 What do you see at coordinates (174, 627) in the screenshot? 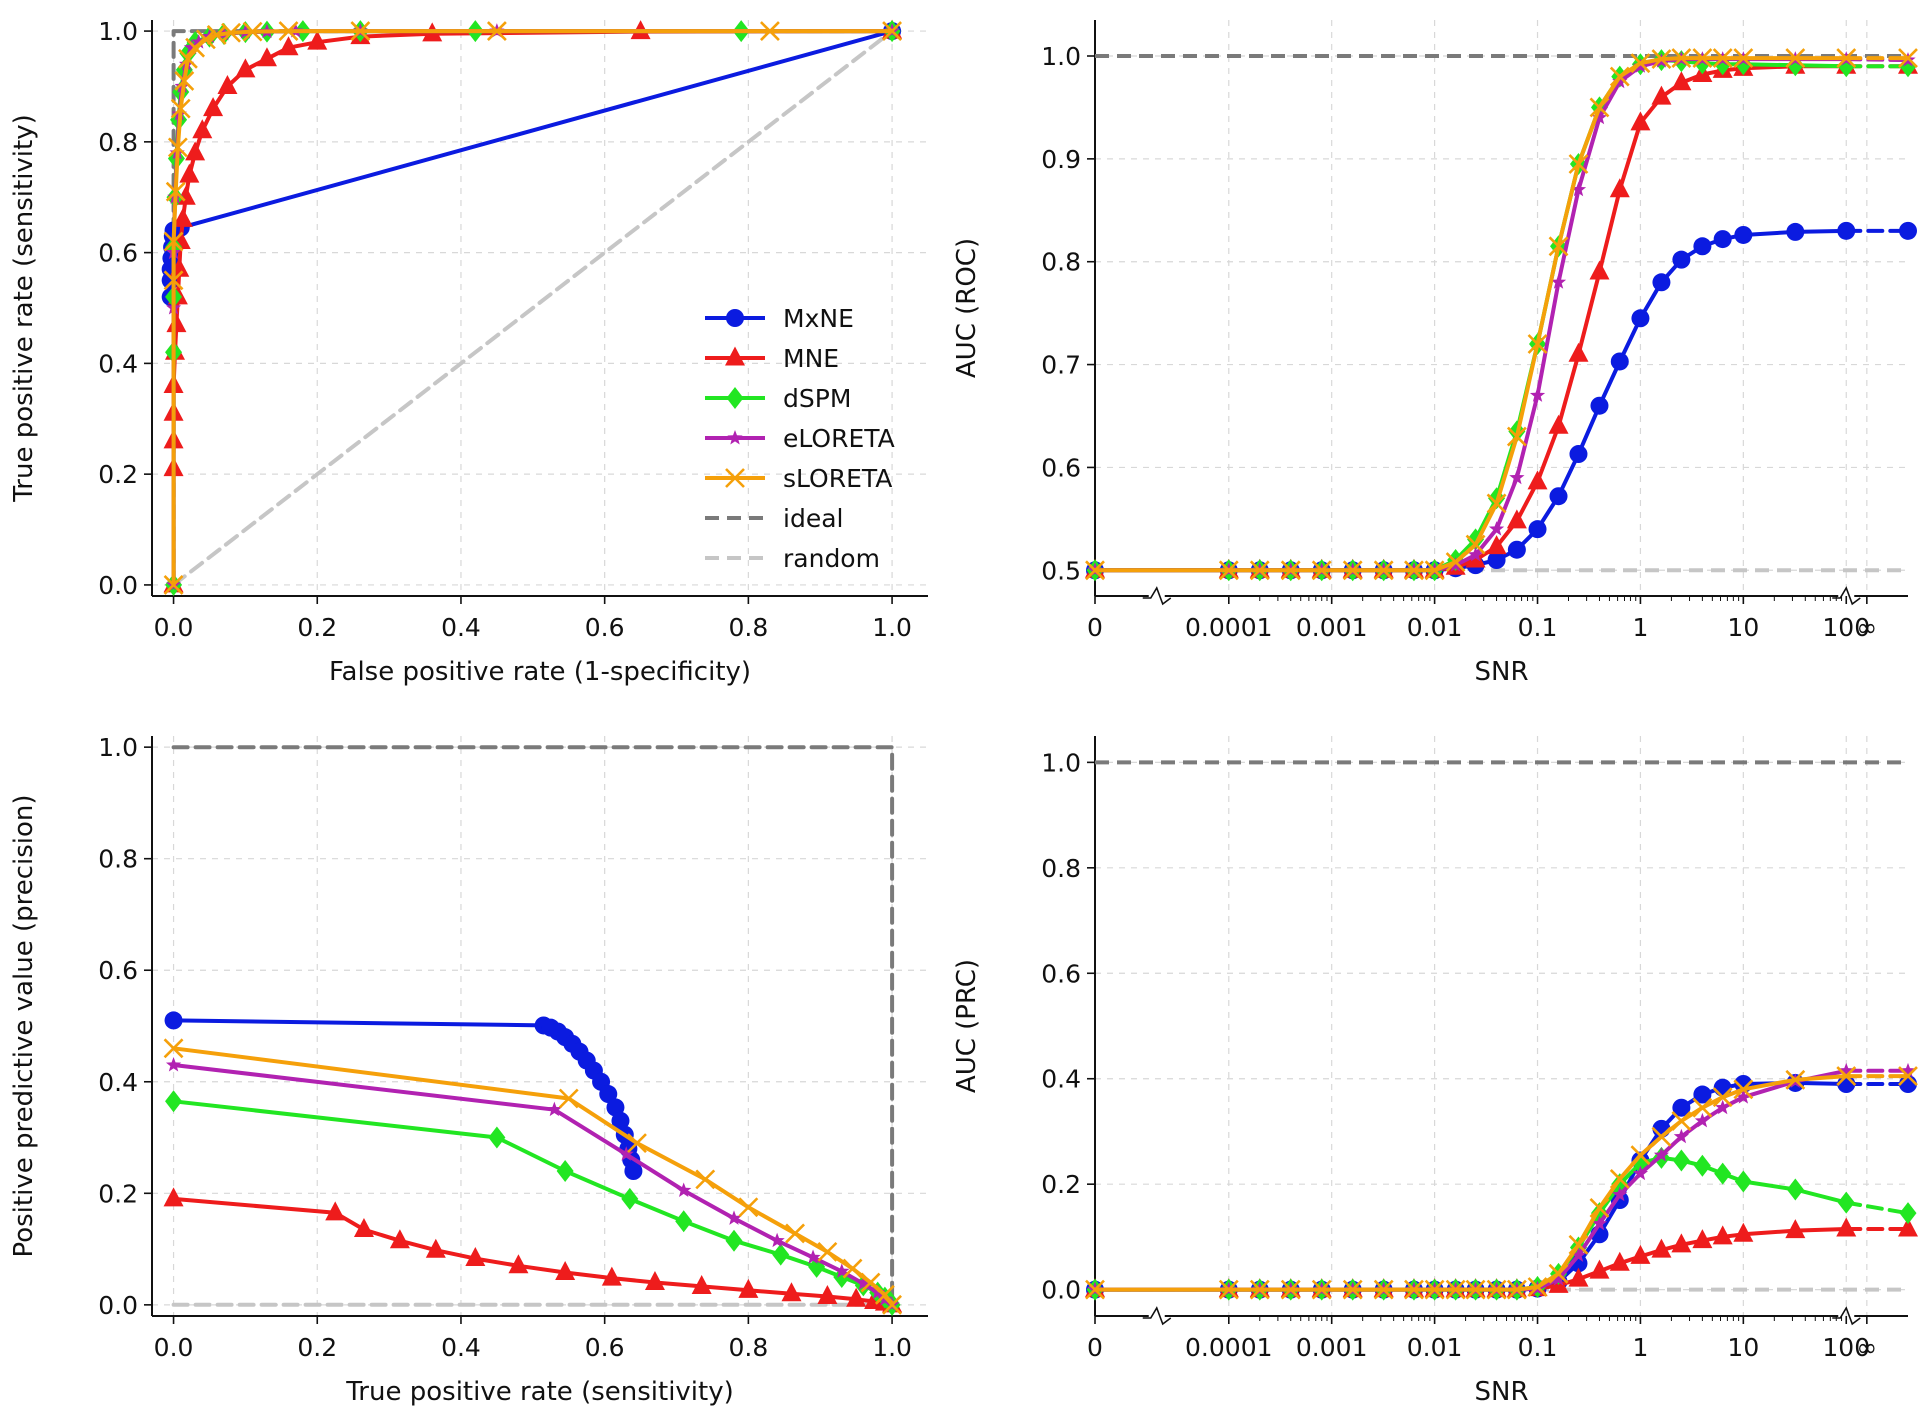
I see `x-tick-label: 0.0` at bounding box center [174, 627].